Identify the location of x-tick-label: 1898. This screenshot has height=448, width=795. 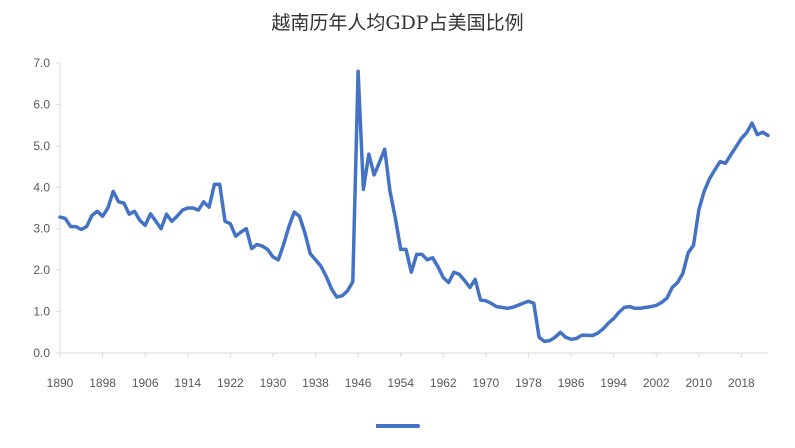
(102, 383).